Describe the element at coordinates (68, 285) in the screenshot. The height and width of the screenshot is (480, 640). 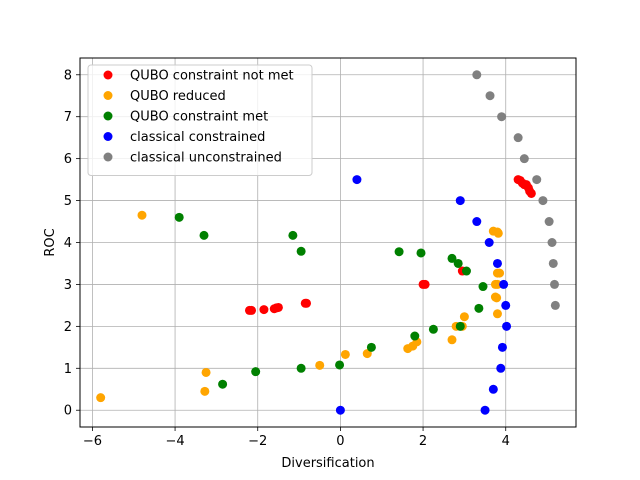
I see `y-tick-label: 3` at that location.